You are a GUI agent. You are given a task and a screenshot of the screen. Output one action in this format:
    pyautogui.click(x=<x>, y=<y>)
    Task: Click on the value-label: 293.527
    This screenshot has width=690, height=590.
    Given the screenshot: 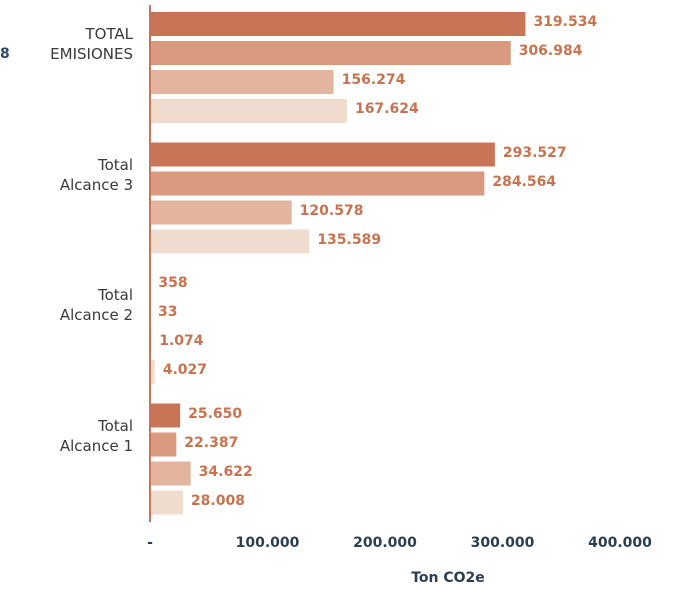 What is the action you would take?
    pyautogui.click(x=534, y=152)
    